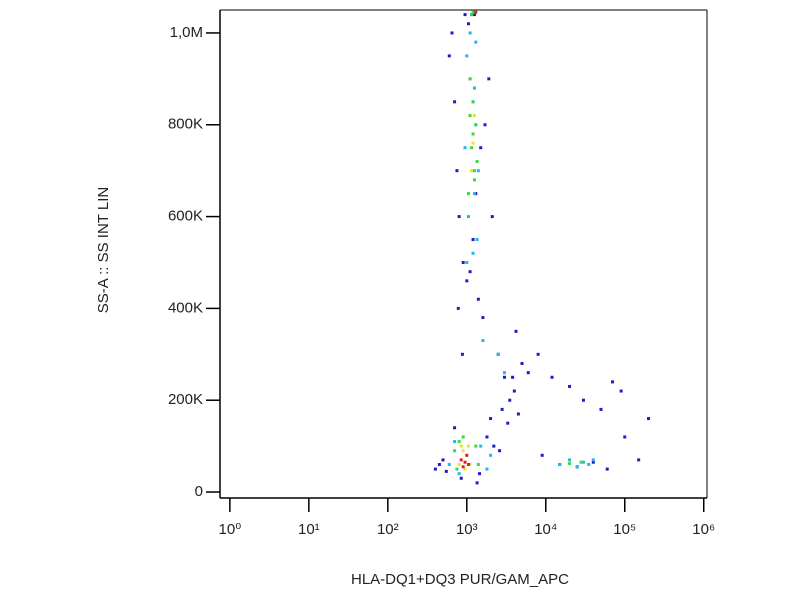 The height and width of the screenshot is (600, 800). What do you see at coordinates (309, 529) in the screenshot?
I see `x-tick-label: 10¹` at bounding box center [309, 529].